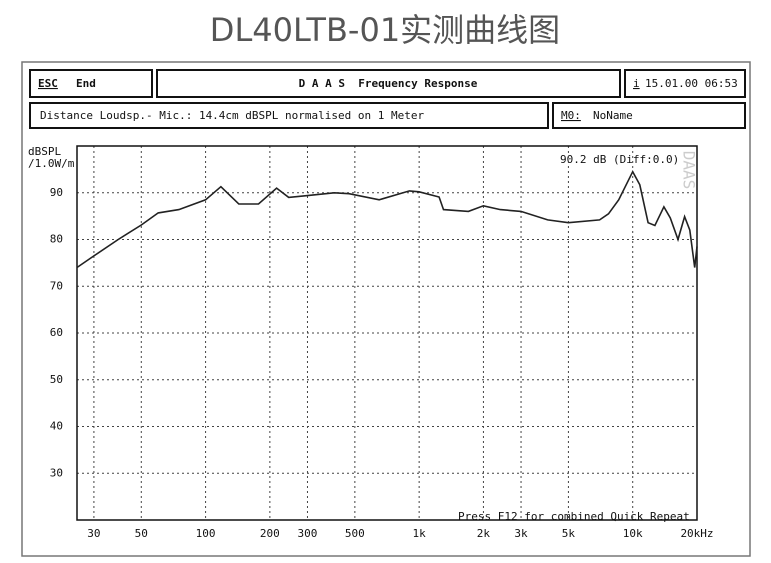  I want to click on description-box, so click(289, 115).